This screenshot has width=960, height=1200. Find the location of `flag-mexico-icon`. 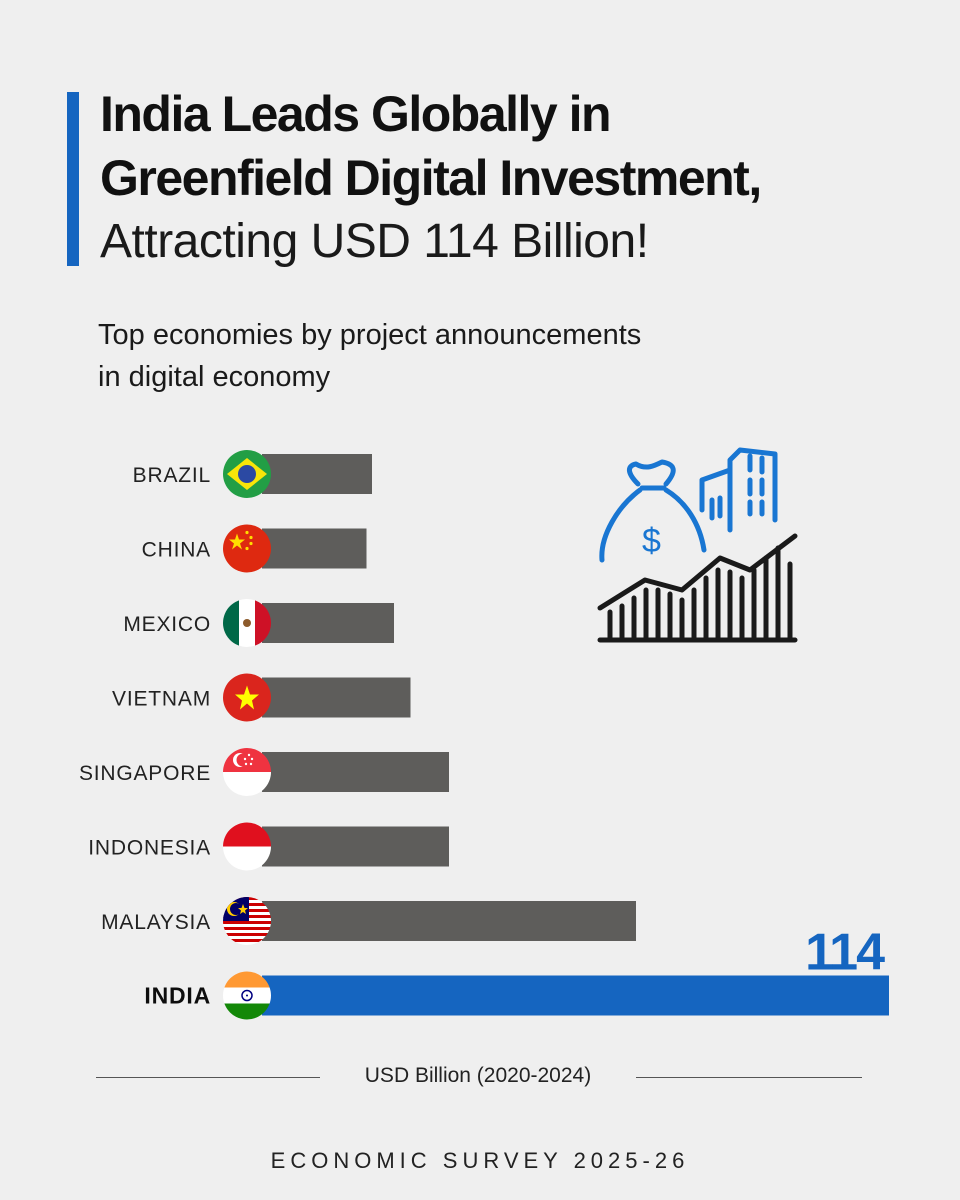

flag-mexico-icon is located at coordinates (247, 623).